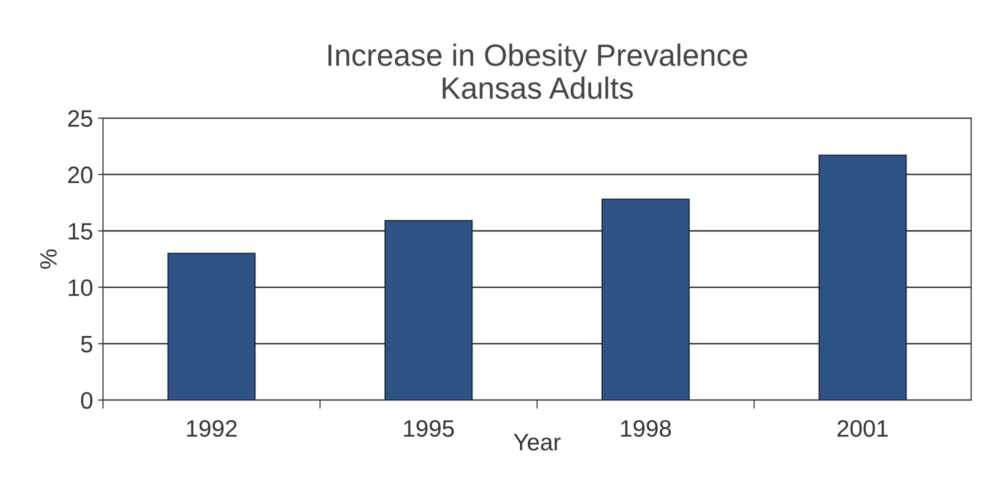  Describe the element at coordinates (48, 259) in the screenshot. I see `y-axis-title: %` at that location.